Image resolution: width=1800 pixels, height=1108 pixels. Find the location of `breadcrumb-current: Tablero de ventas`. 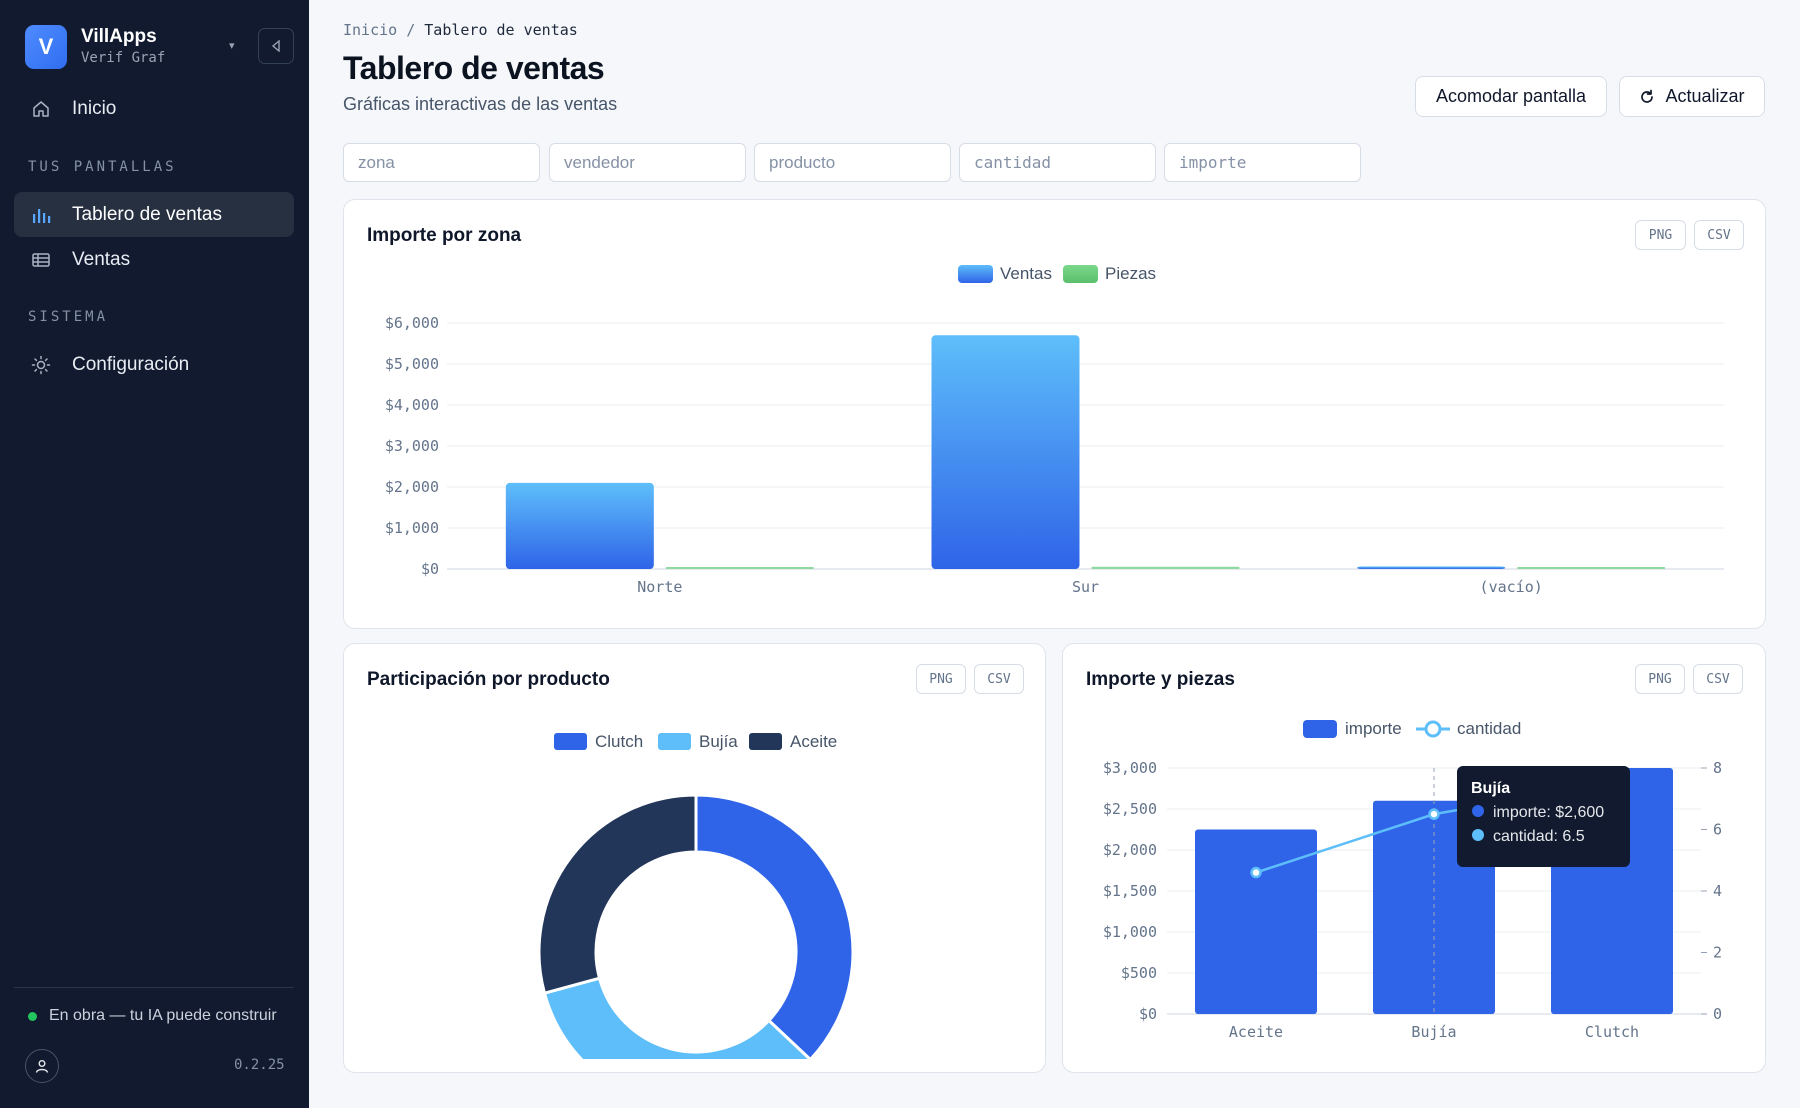

breadcrumb-current: Tablero de ventas is located at coordinates (501, 30).